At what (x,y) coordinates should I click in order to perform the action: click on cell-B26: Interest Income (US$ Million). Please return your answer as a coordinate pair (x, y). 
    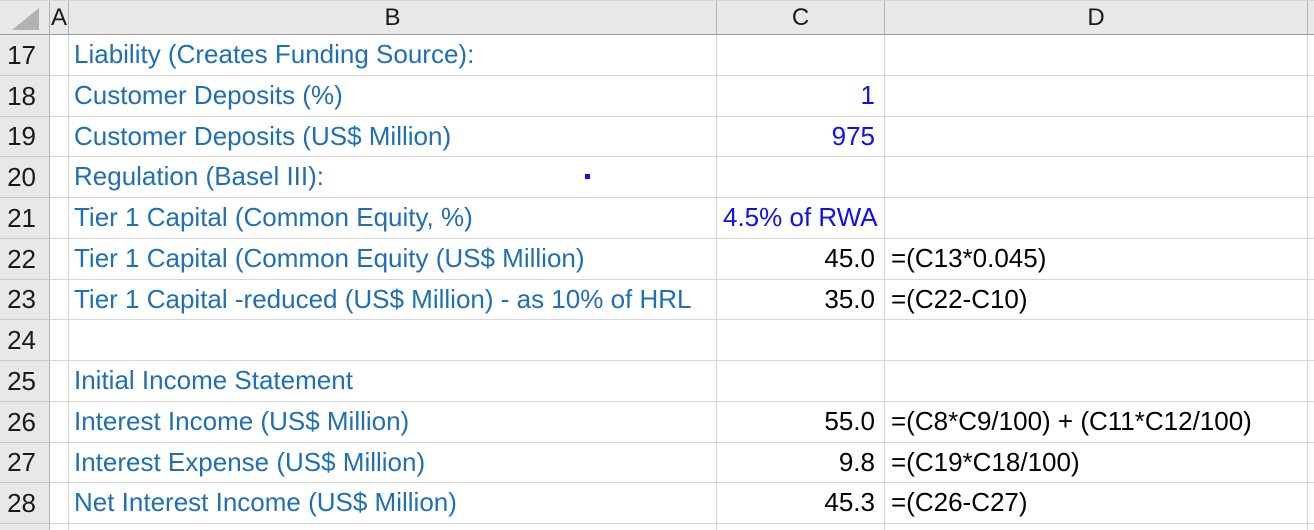
    Looking at the image, I should click on (393, 422).